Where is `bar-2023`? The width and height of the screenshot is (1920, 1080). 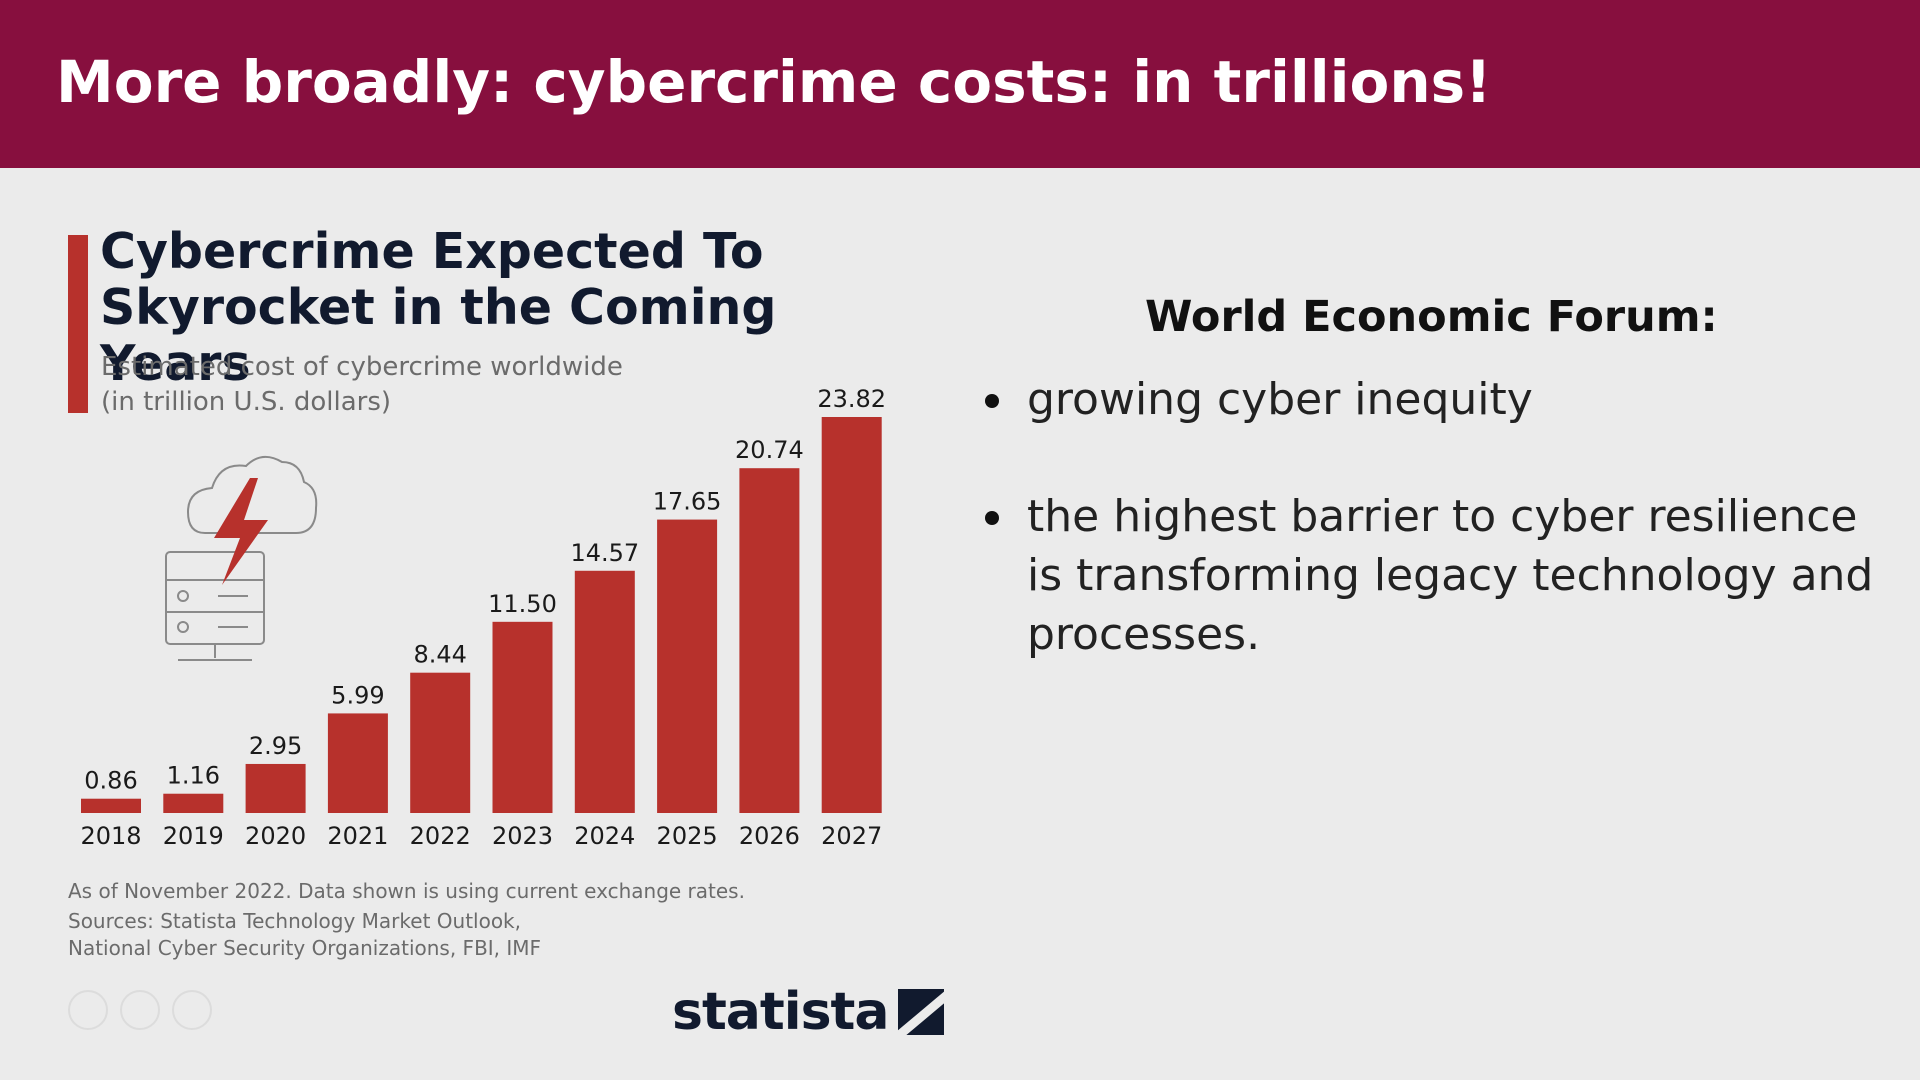 bar-2023 is located at coordinates (522, 717).